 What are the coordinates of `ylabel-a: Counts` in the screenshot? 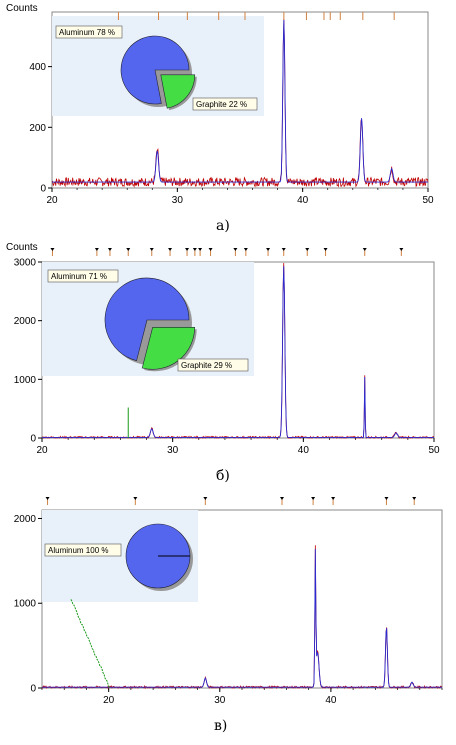 It's located at (22, 8).